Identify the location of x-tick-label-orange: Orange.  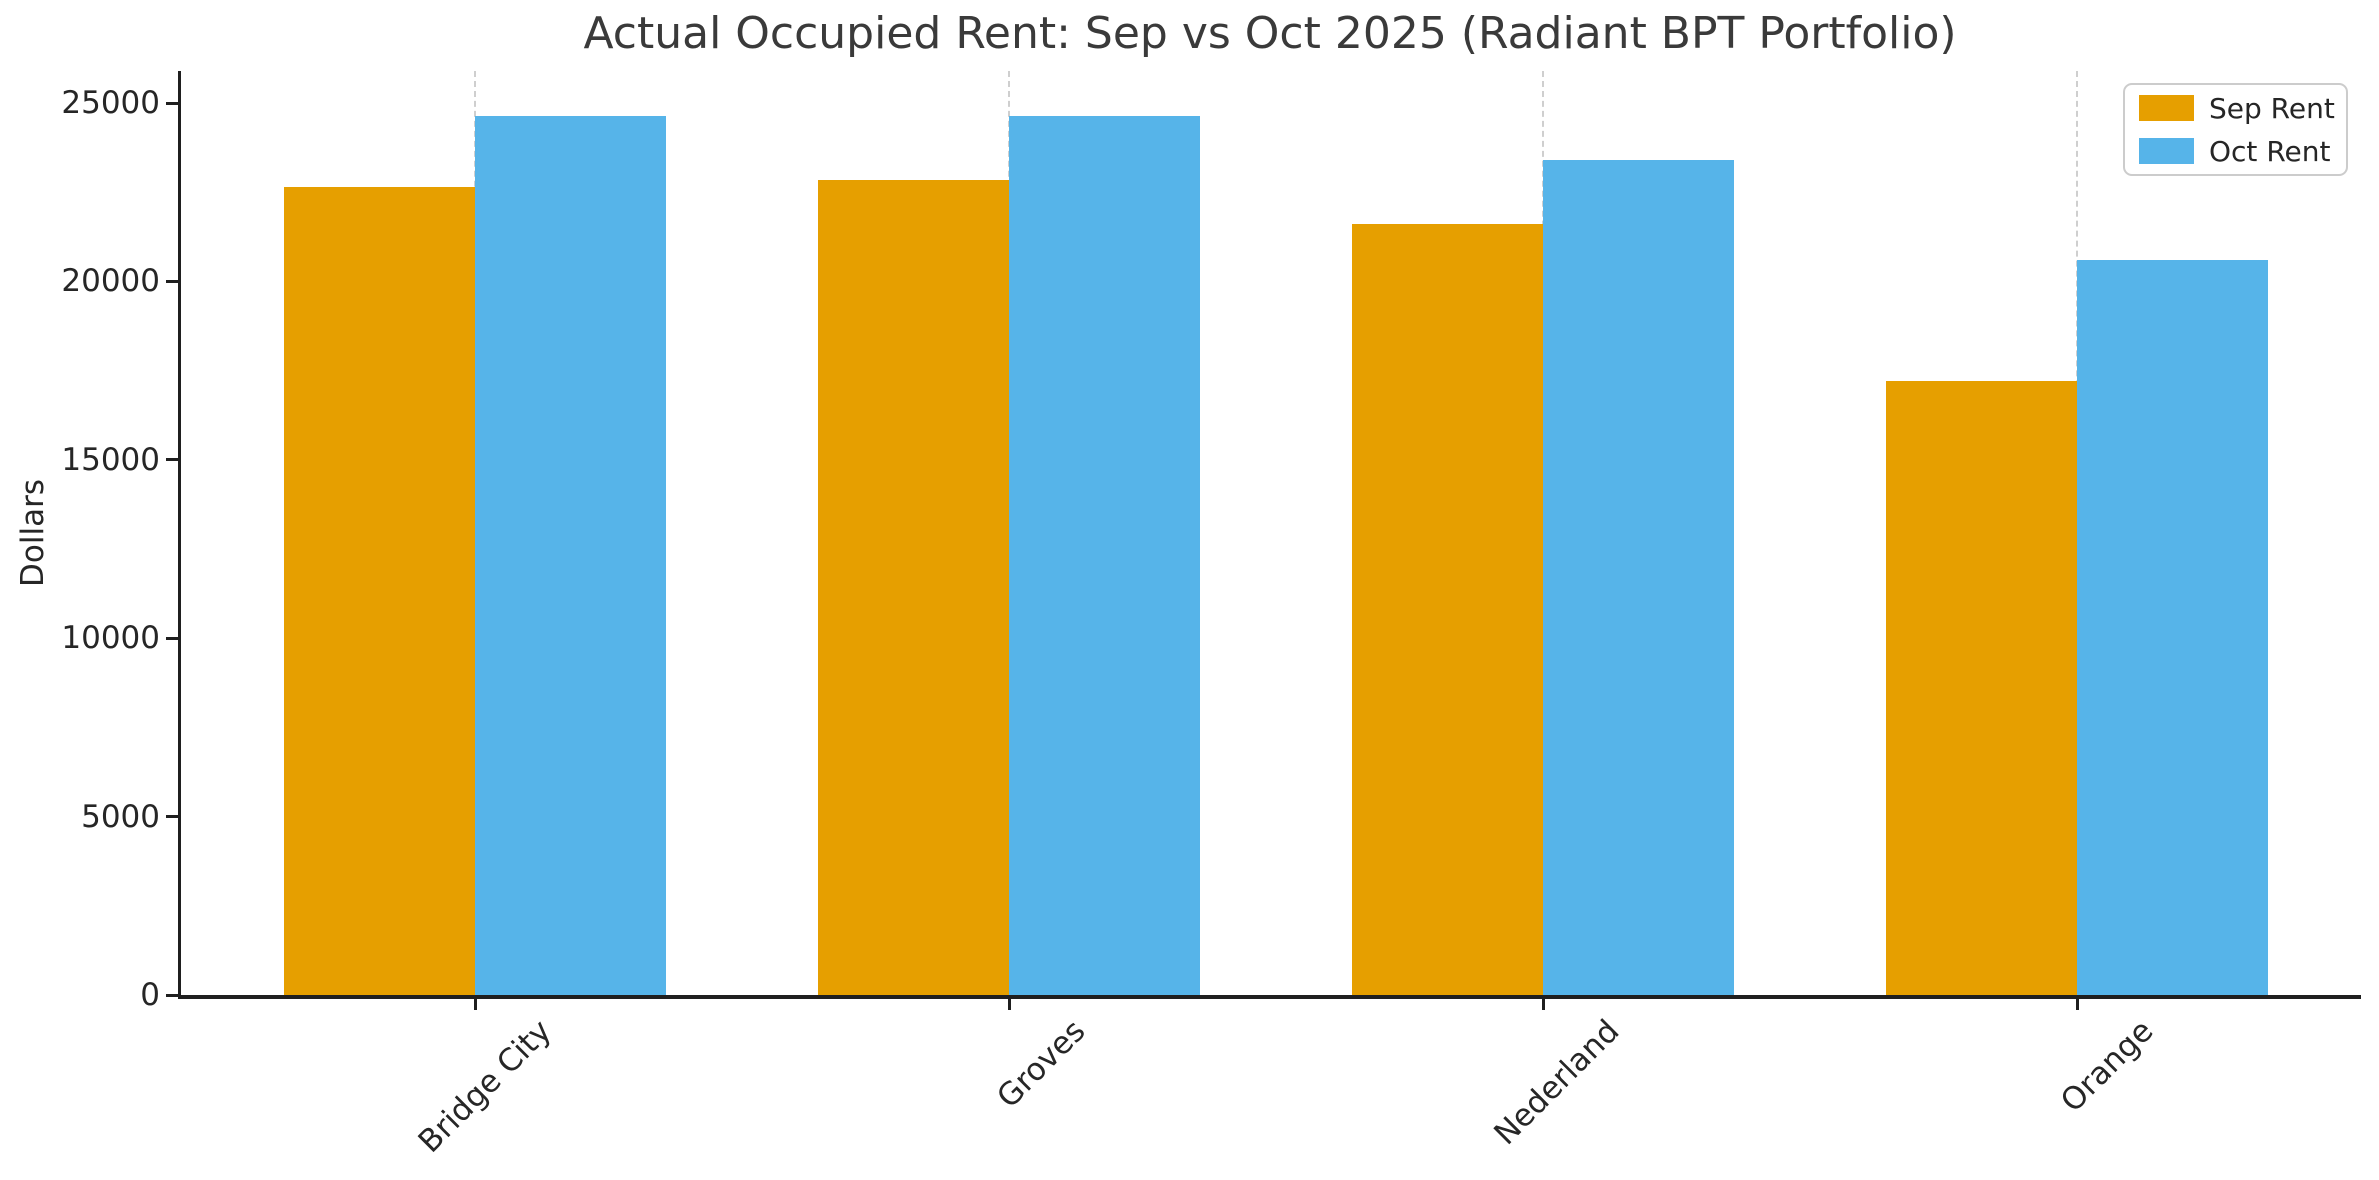
(2107, 1066).